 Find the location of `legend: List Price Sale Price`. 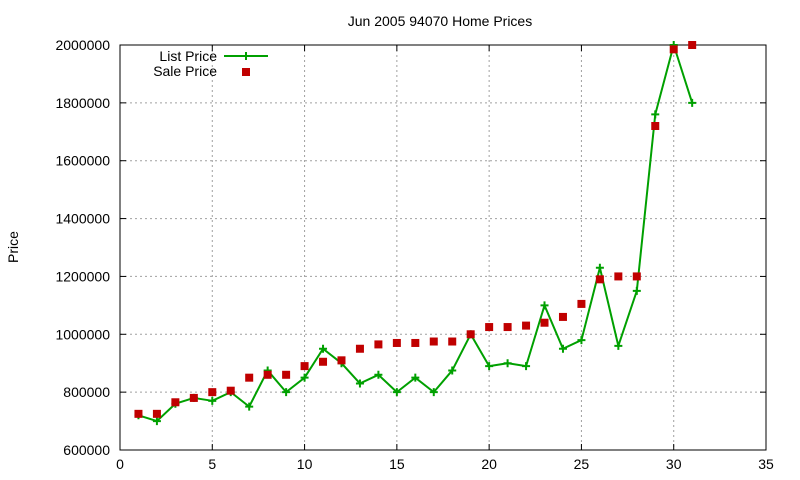

legend: List Price Sale Price is located at coordinates (210, 63).